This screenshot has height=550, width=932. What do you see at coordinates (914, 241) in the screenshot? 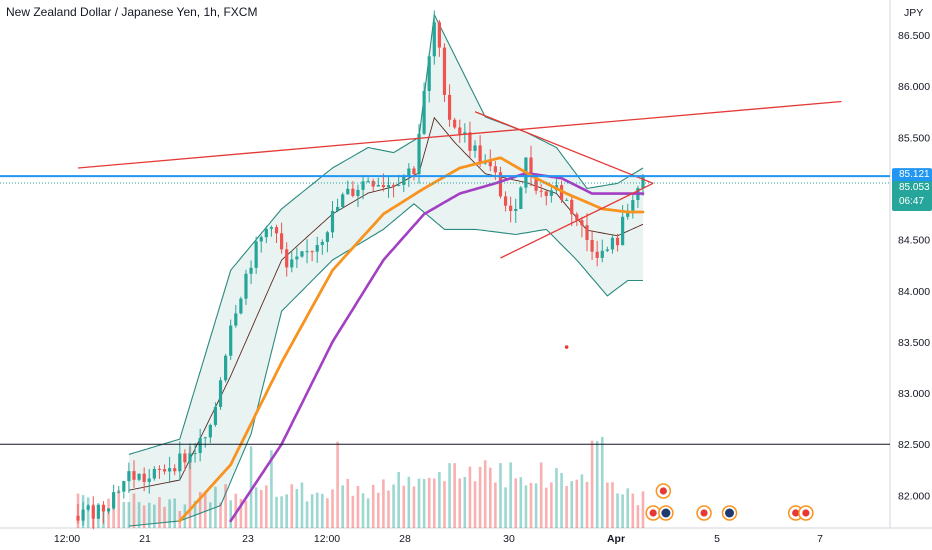
I see `y-tick-label: 84.500` at bounding box center [914, 241].